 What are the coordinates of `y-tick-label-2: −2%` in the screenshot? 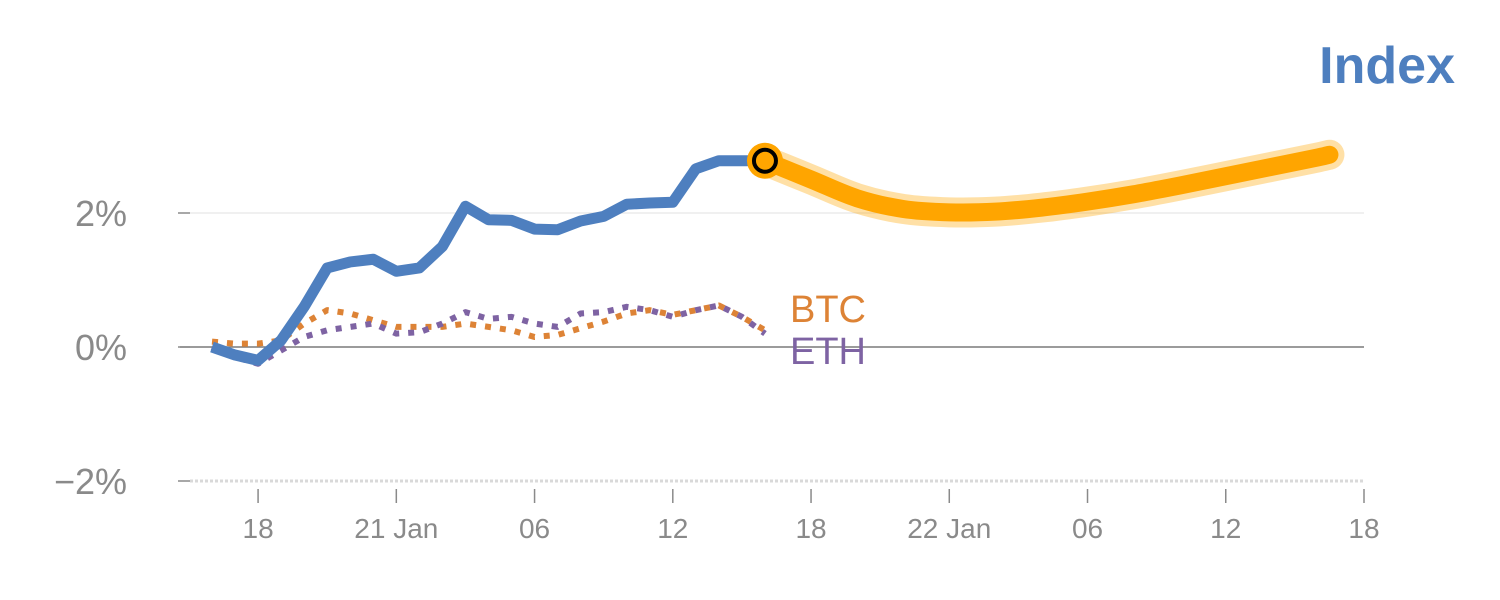 It's located at (90, 481).